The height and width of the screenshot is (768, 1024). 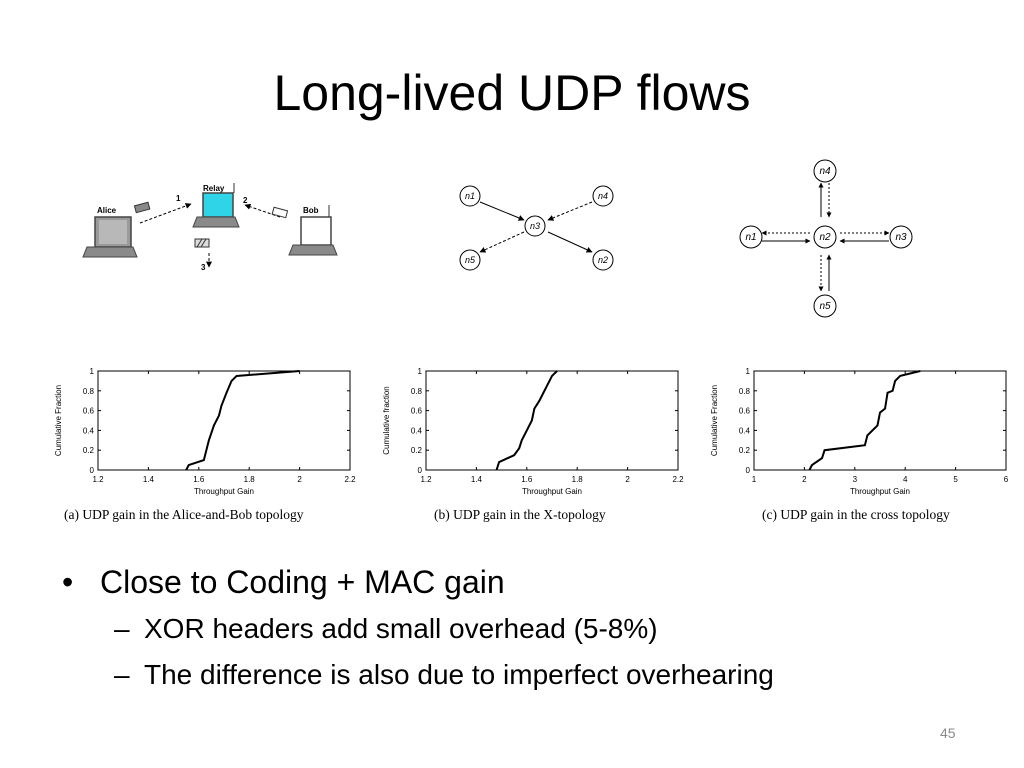 I want to click on bullet-text: Close to Coding + MAC gain, so click(x=302, y=582).